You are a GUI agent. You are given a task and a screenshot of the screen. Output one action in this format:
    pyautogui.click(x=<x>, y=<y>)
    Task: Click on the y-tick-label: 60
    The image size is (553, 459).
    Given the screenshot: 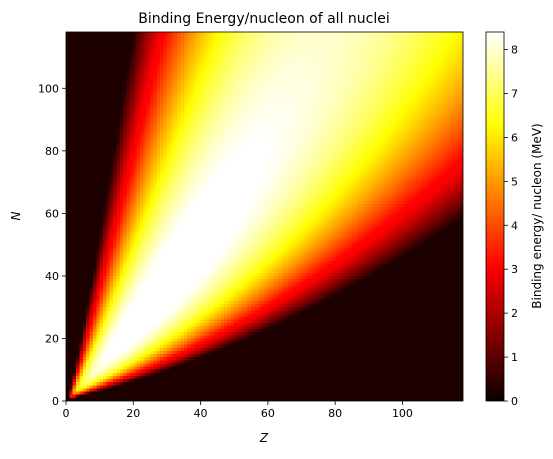 What is the action you would take?
    pyautogui.click(x=52, y=213)
    